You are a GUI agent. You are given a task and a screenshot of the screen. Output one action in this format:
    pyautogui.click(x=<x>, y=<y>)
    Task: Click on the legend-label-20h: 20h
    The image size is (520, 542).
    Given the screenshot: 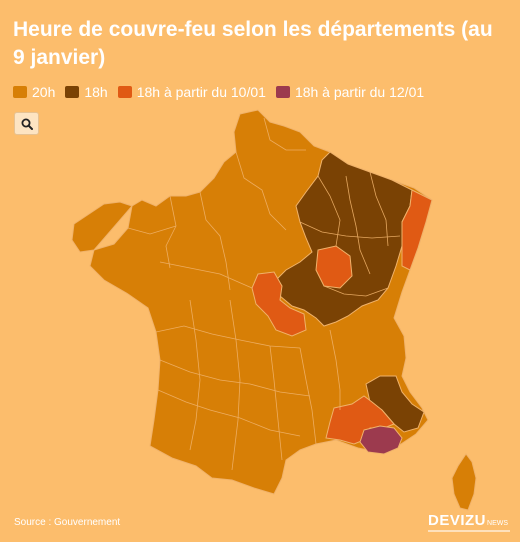 What is the action you would take?
    pyautogui.click(x=44, y=92)
    